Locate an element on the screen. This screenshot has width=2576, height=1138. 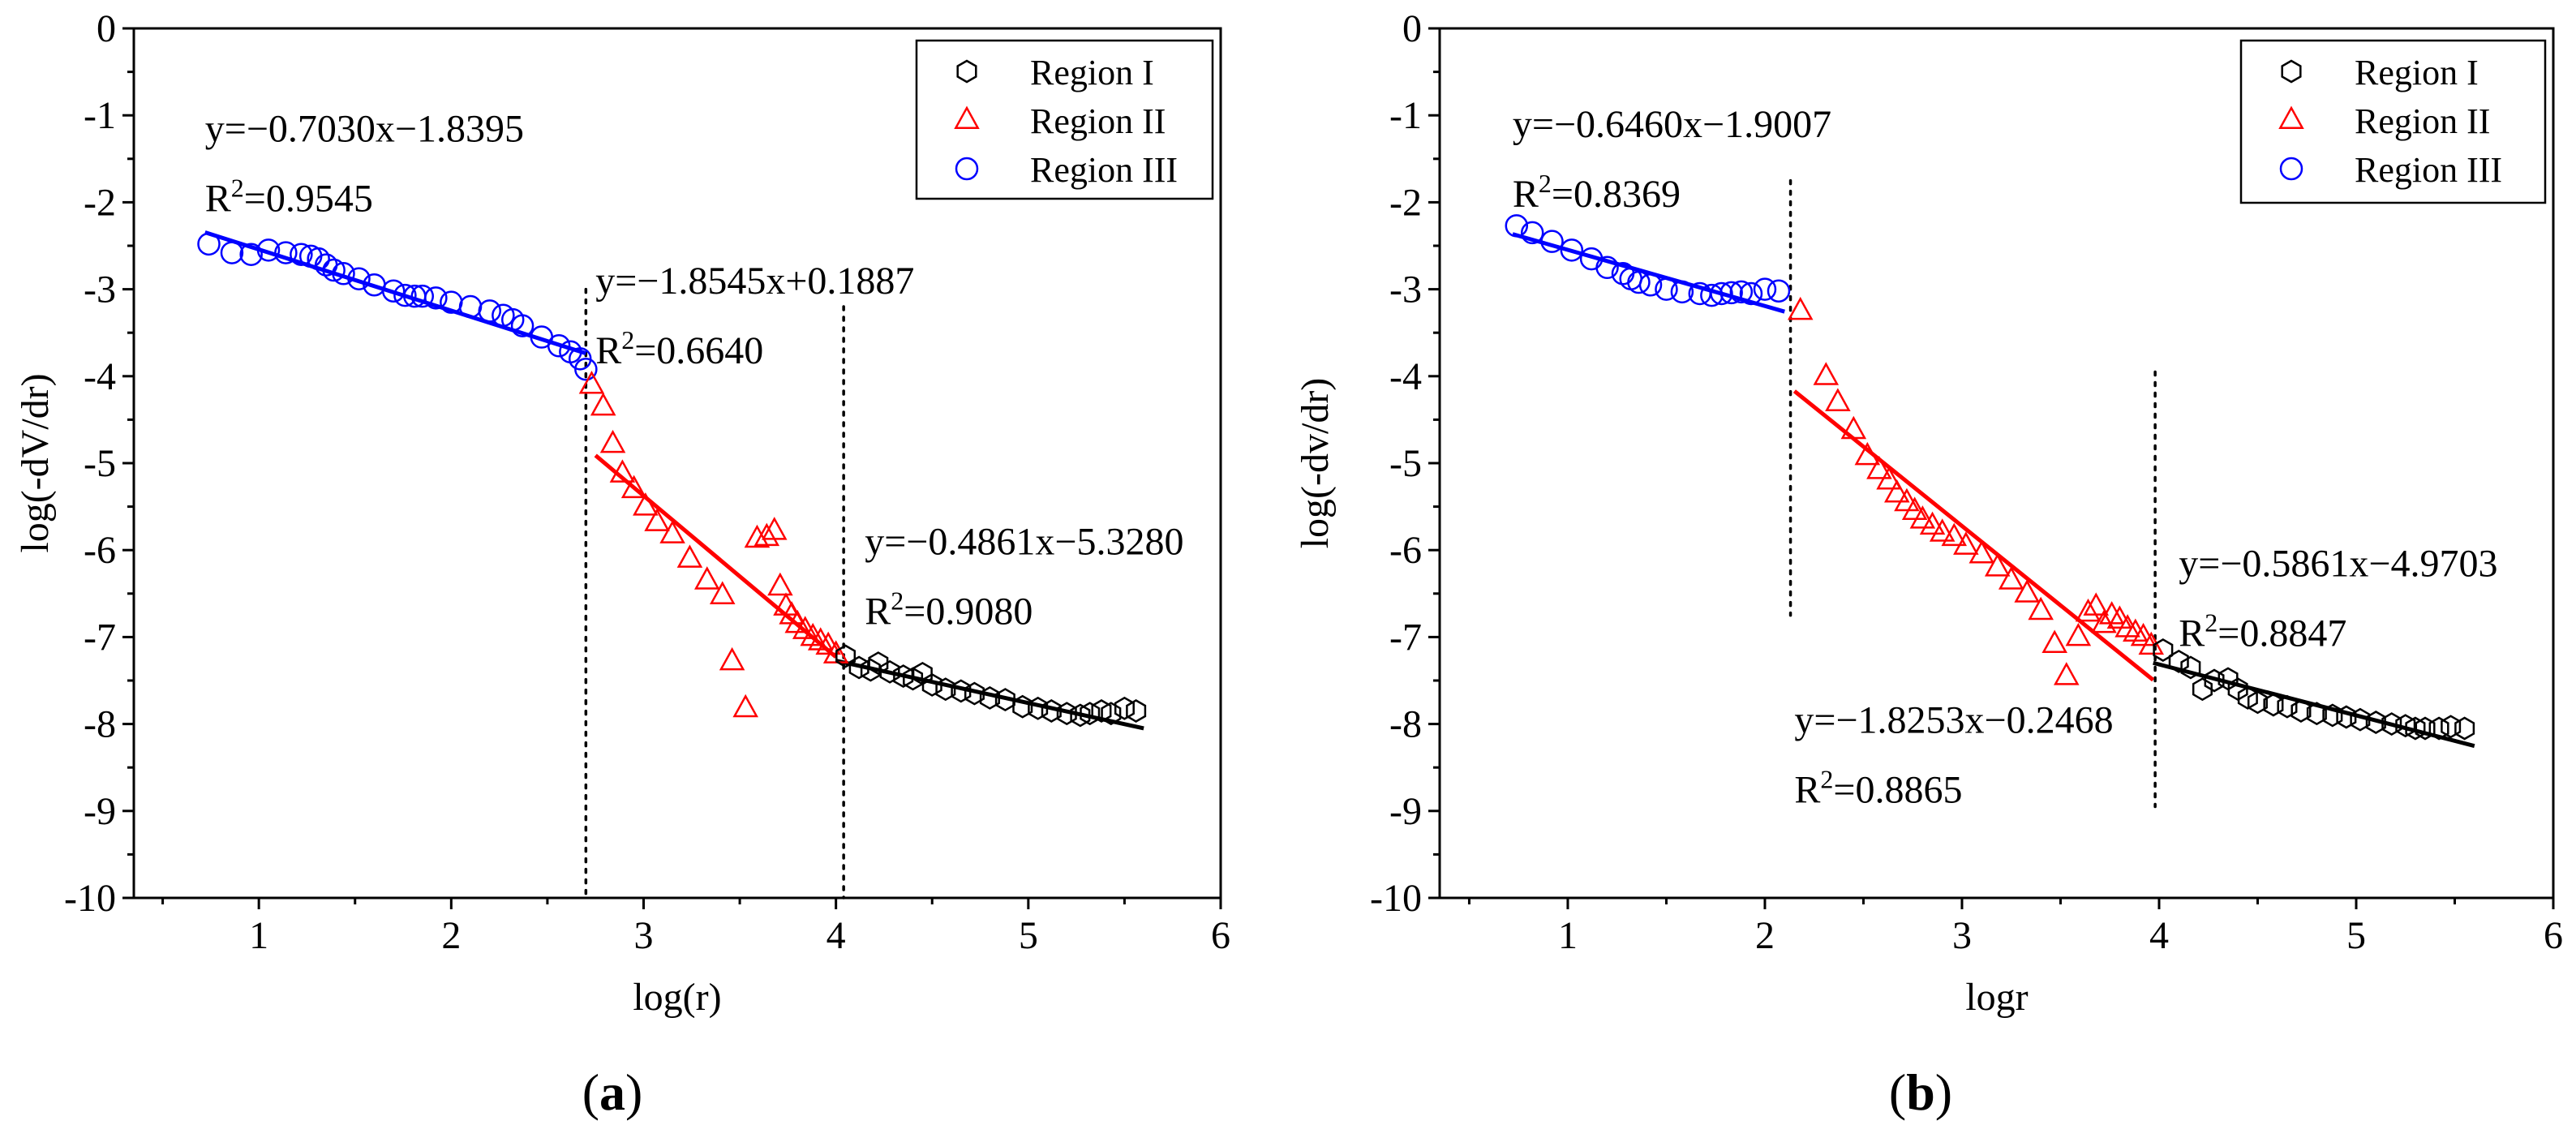
panel-a-label: (a) is located at coordinates (612, 1092).